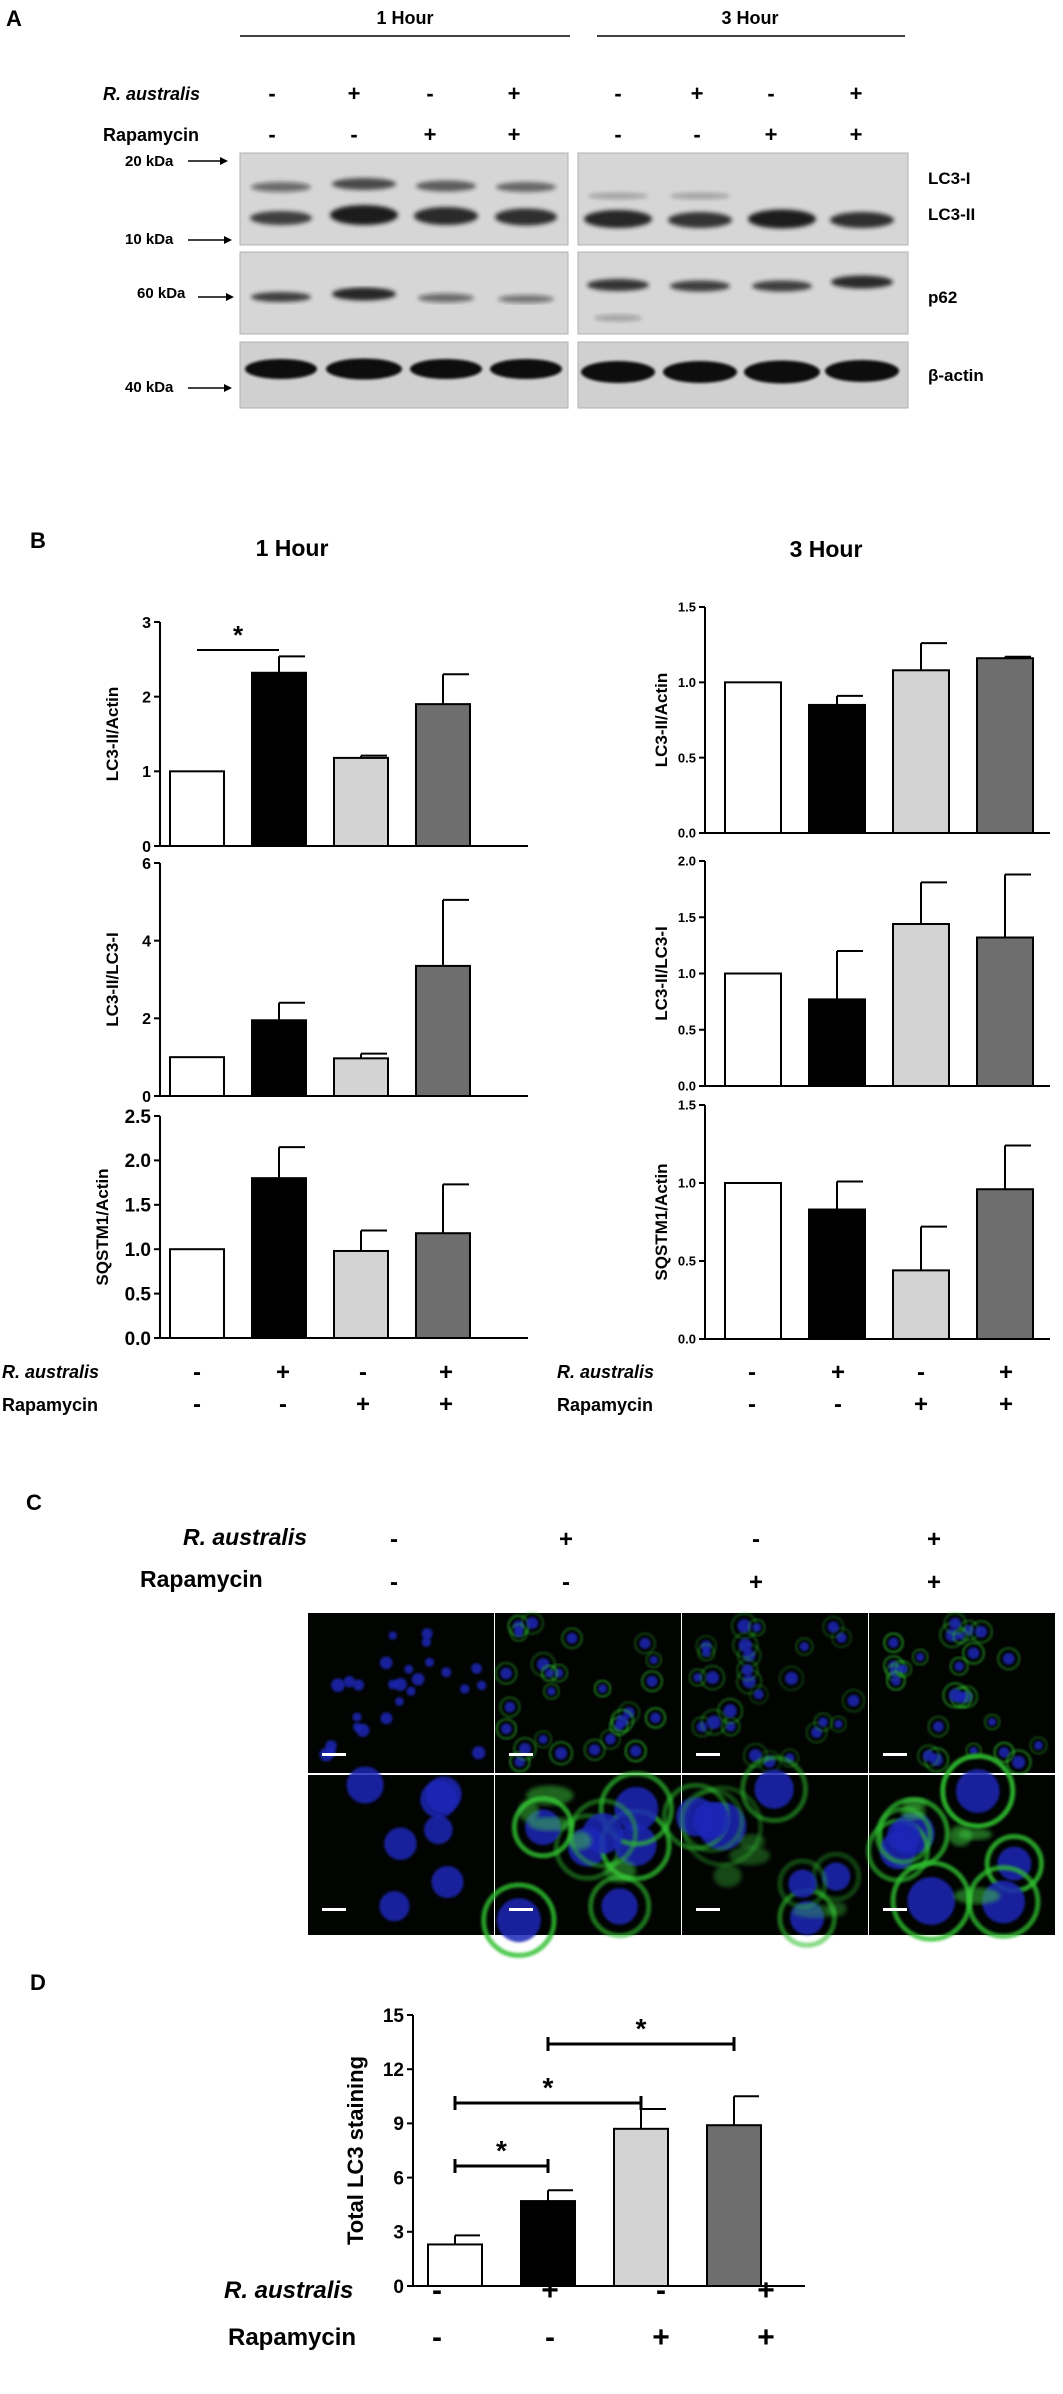 The image size is (1063, 2394). I want to click on header-3-hour: 3 Hour, so click(749, 18).